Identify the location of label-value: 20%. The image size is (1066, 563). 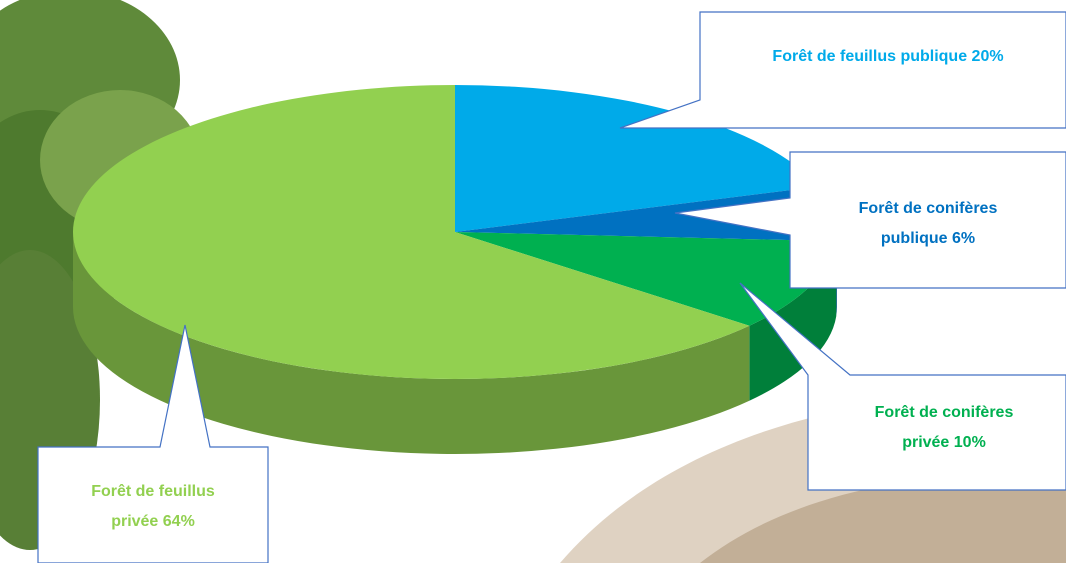
(987, 56).